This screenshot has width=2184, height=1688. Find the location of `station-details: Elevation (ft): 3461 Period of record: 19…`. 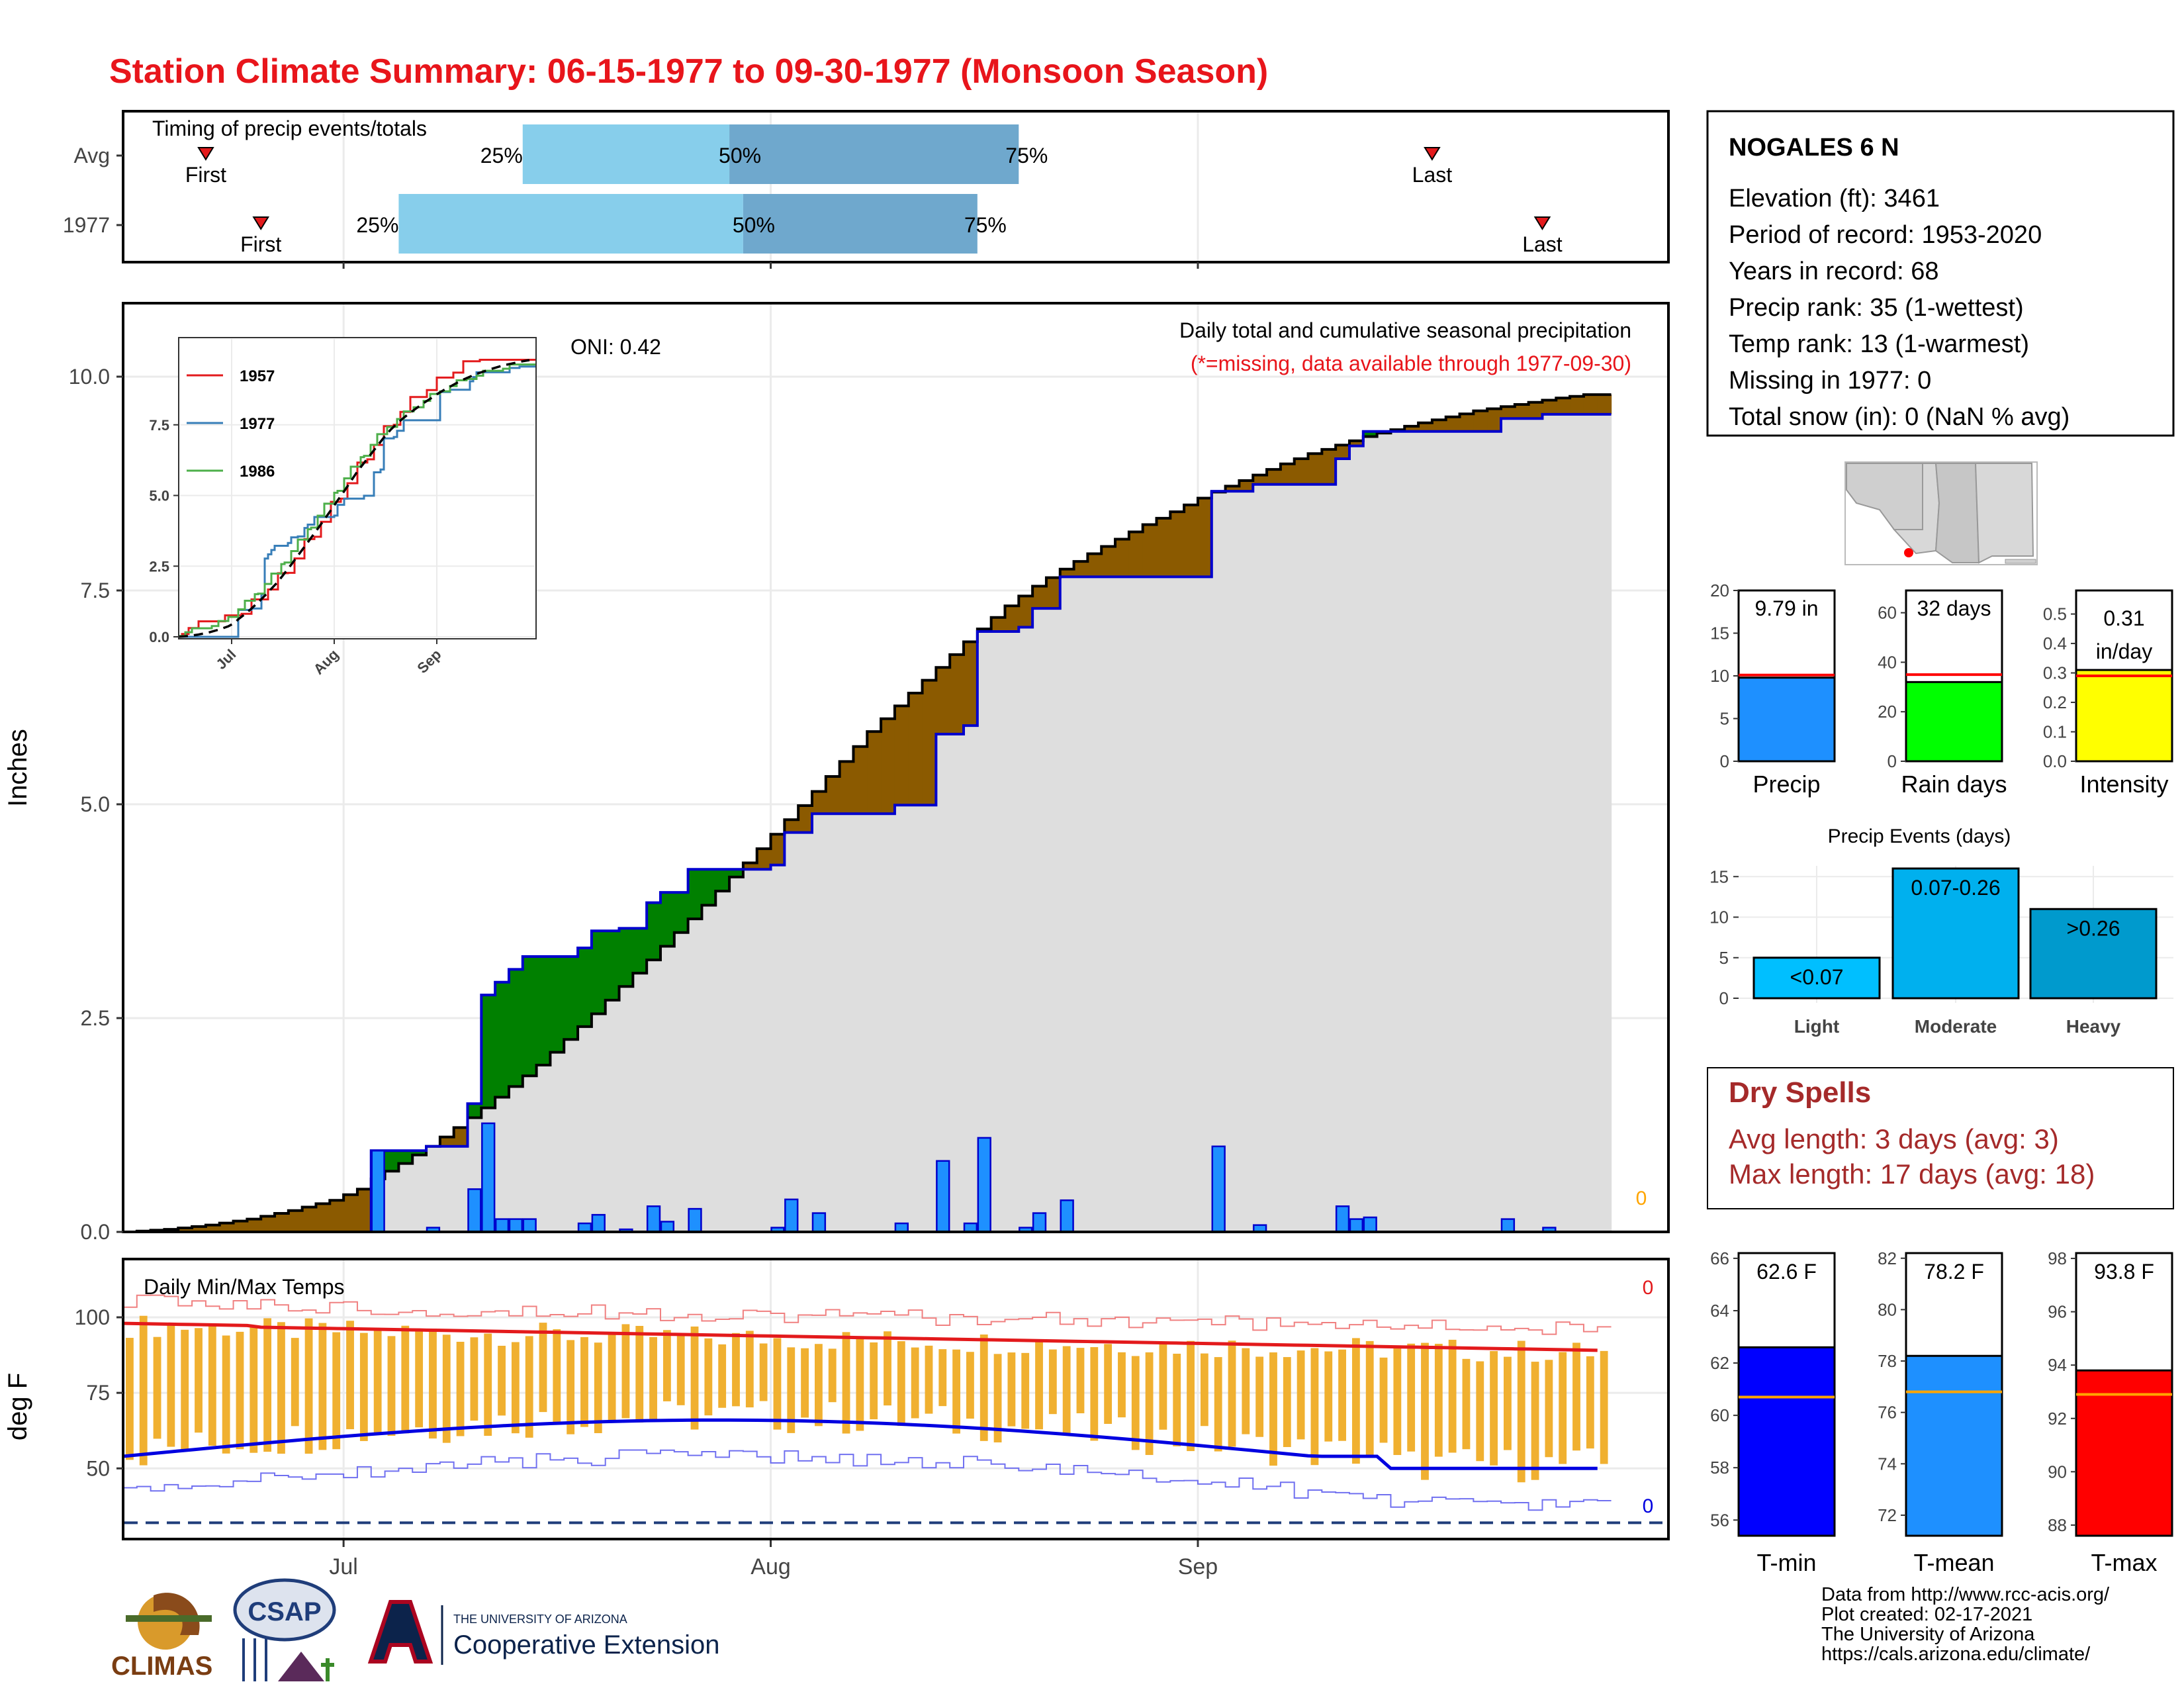

station-details: Elevation (ft): 3461 Period of record: 19… is located at coordinates (1900, 308).